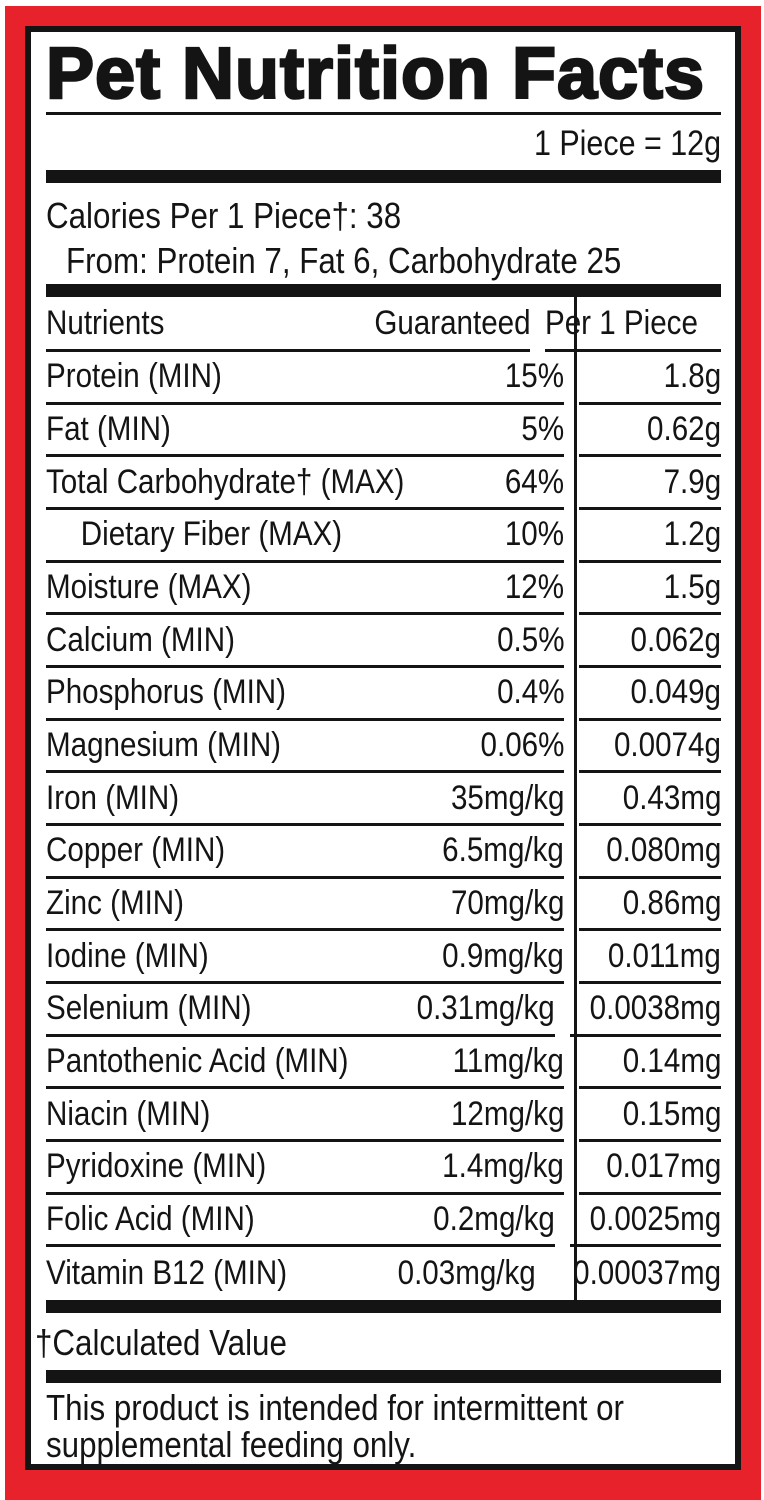 The width and height of the screenshot is (764, 1500). Describe the element at coordinates (646, 1272) in the screenshot. I see `per-piece-value: 0.00037mg` at that location.